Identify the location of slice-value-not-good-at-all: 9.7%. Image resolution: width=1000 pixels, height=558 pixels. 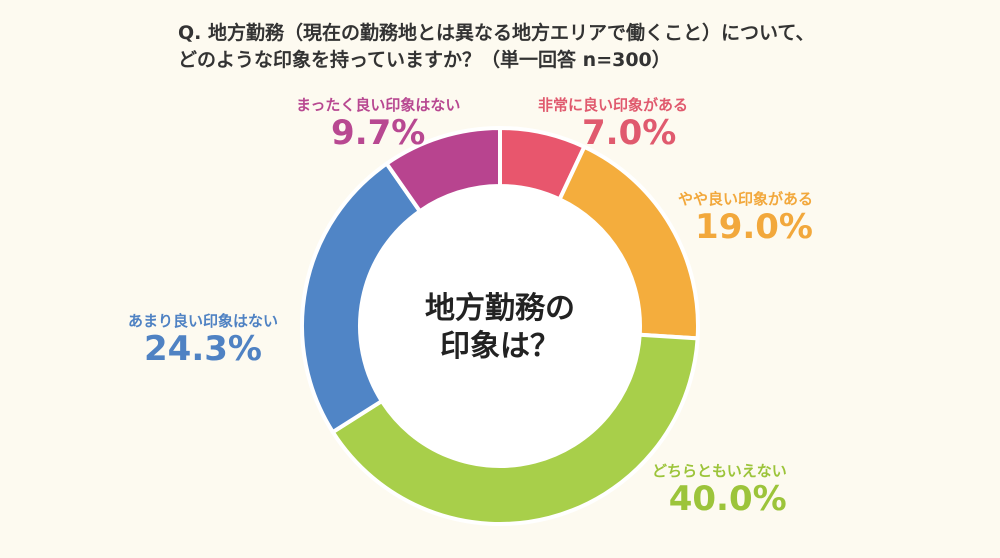
(378, 133).